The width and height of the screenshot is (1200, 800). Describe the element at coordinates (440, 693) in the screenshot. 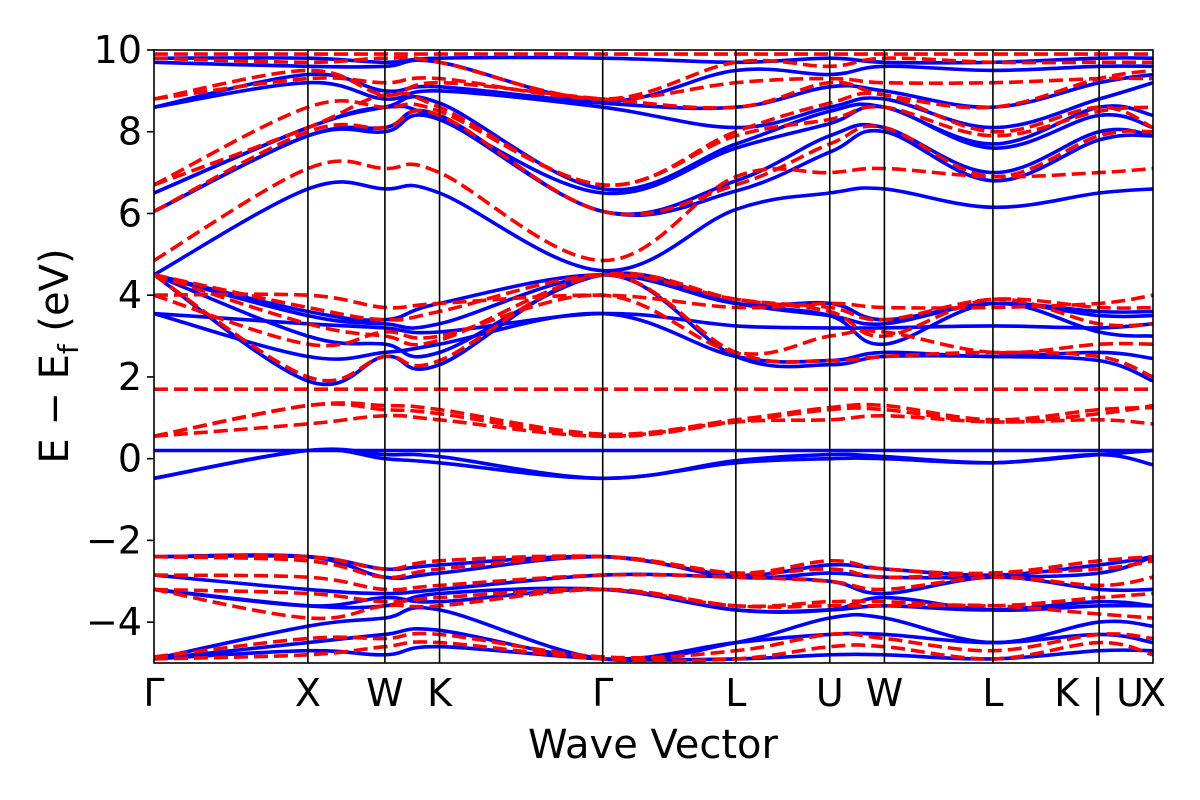

I see `x-tick-label: K` at that location.